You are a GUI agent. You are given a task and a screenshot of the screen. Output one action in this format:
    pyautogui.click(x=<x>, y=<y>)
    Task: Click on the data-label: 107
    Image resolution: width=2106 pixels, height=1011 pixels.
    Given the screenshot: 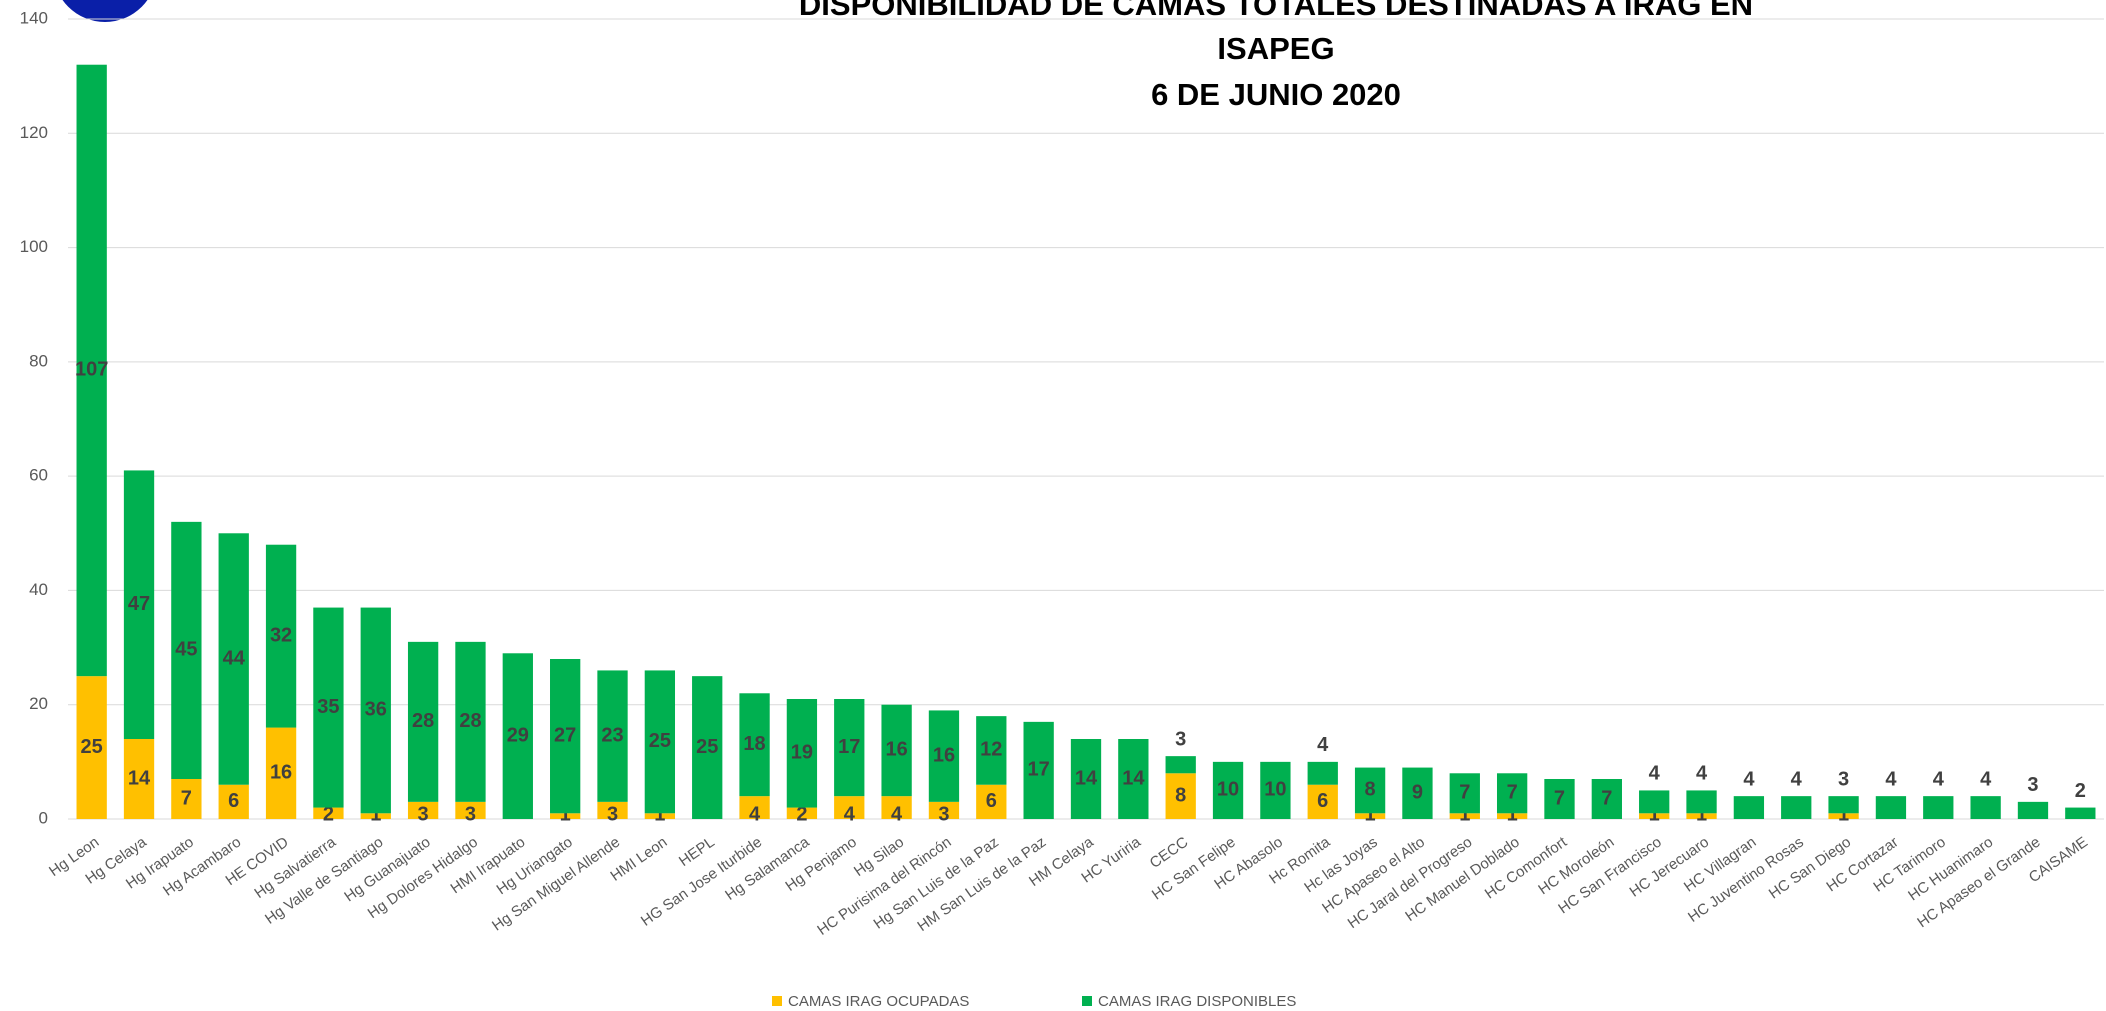 What is the action you would take?
    pyautogui.click(x=91, y=370)
    